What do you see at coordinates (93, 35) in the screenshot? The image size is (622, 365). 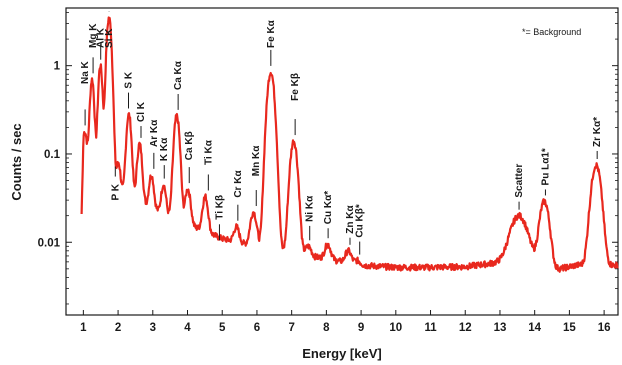 I see `peak-label: Mg K` at bounding box center [93, 35].